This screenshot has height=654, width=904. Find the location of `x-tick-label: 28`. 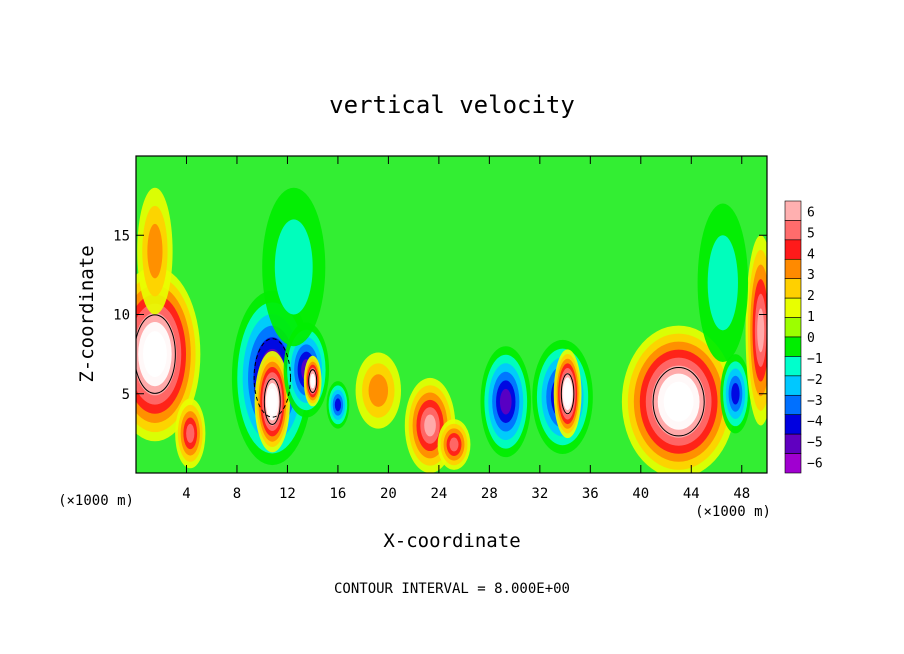

x-tick-label: 28 is located at coordinates (489, 494).